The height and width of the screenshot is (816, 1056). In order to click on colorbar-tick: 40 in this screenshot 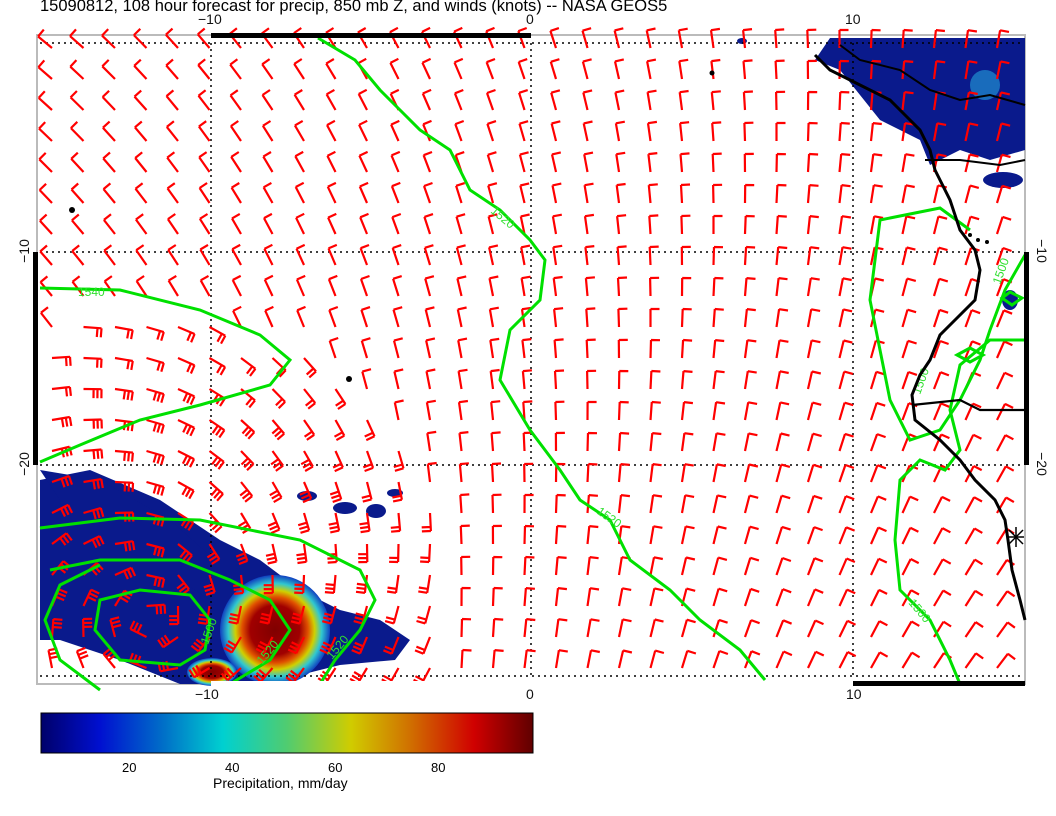, I will do `click(232, 767)`.